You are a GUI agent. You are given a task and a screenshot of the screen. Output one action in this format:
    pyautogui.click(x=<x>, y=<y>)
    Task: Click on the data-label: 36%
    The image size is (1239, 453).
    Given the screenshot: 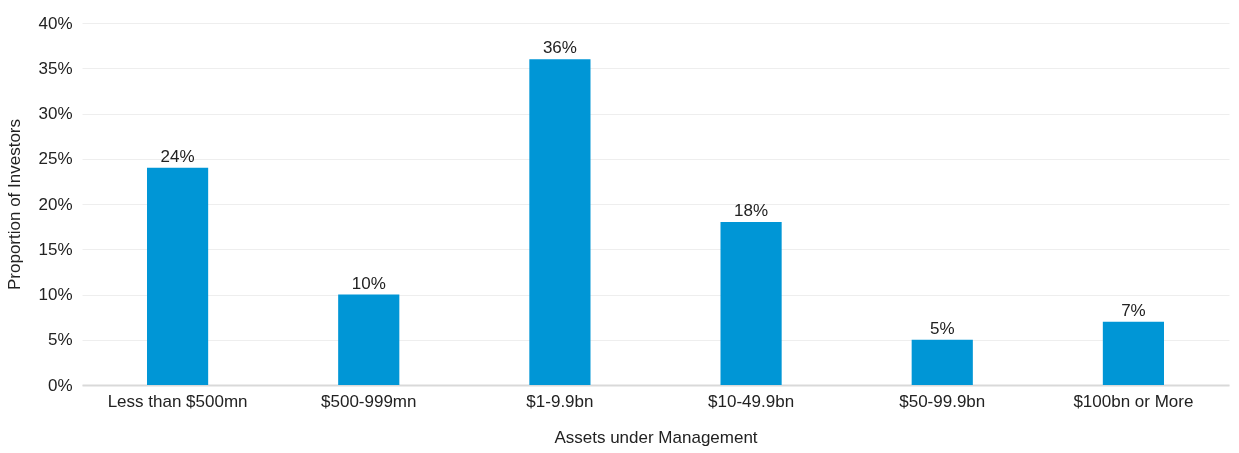 What is the action you would take?
    pyautogui.click(x=559, y=48)
    